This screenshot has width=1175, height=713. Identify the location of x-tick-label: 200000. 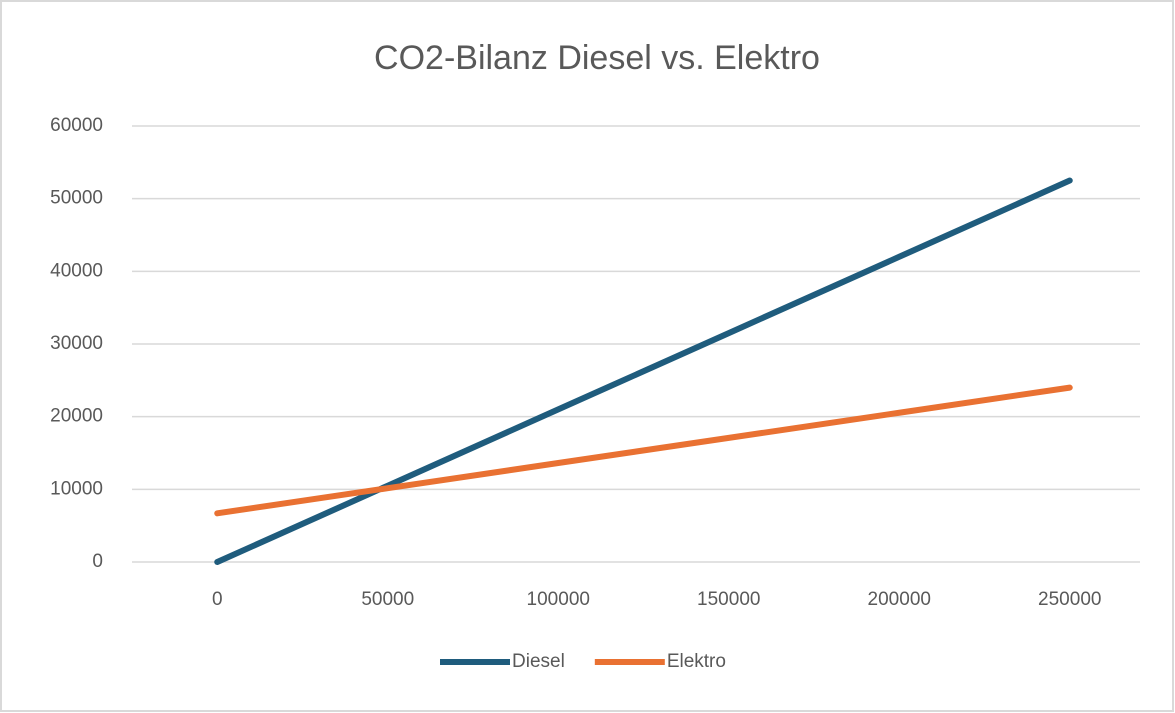
(899, 599).